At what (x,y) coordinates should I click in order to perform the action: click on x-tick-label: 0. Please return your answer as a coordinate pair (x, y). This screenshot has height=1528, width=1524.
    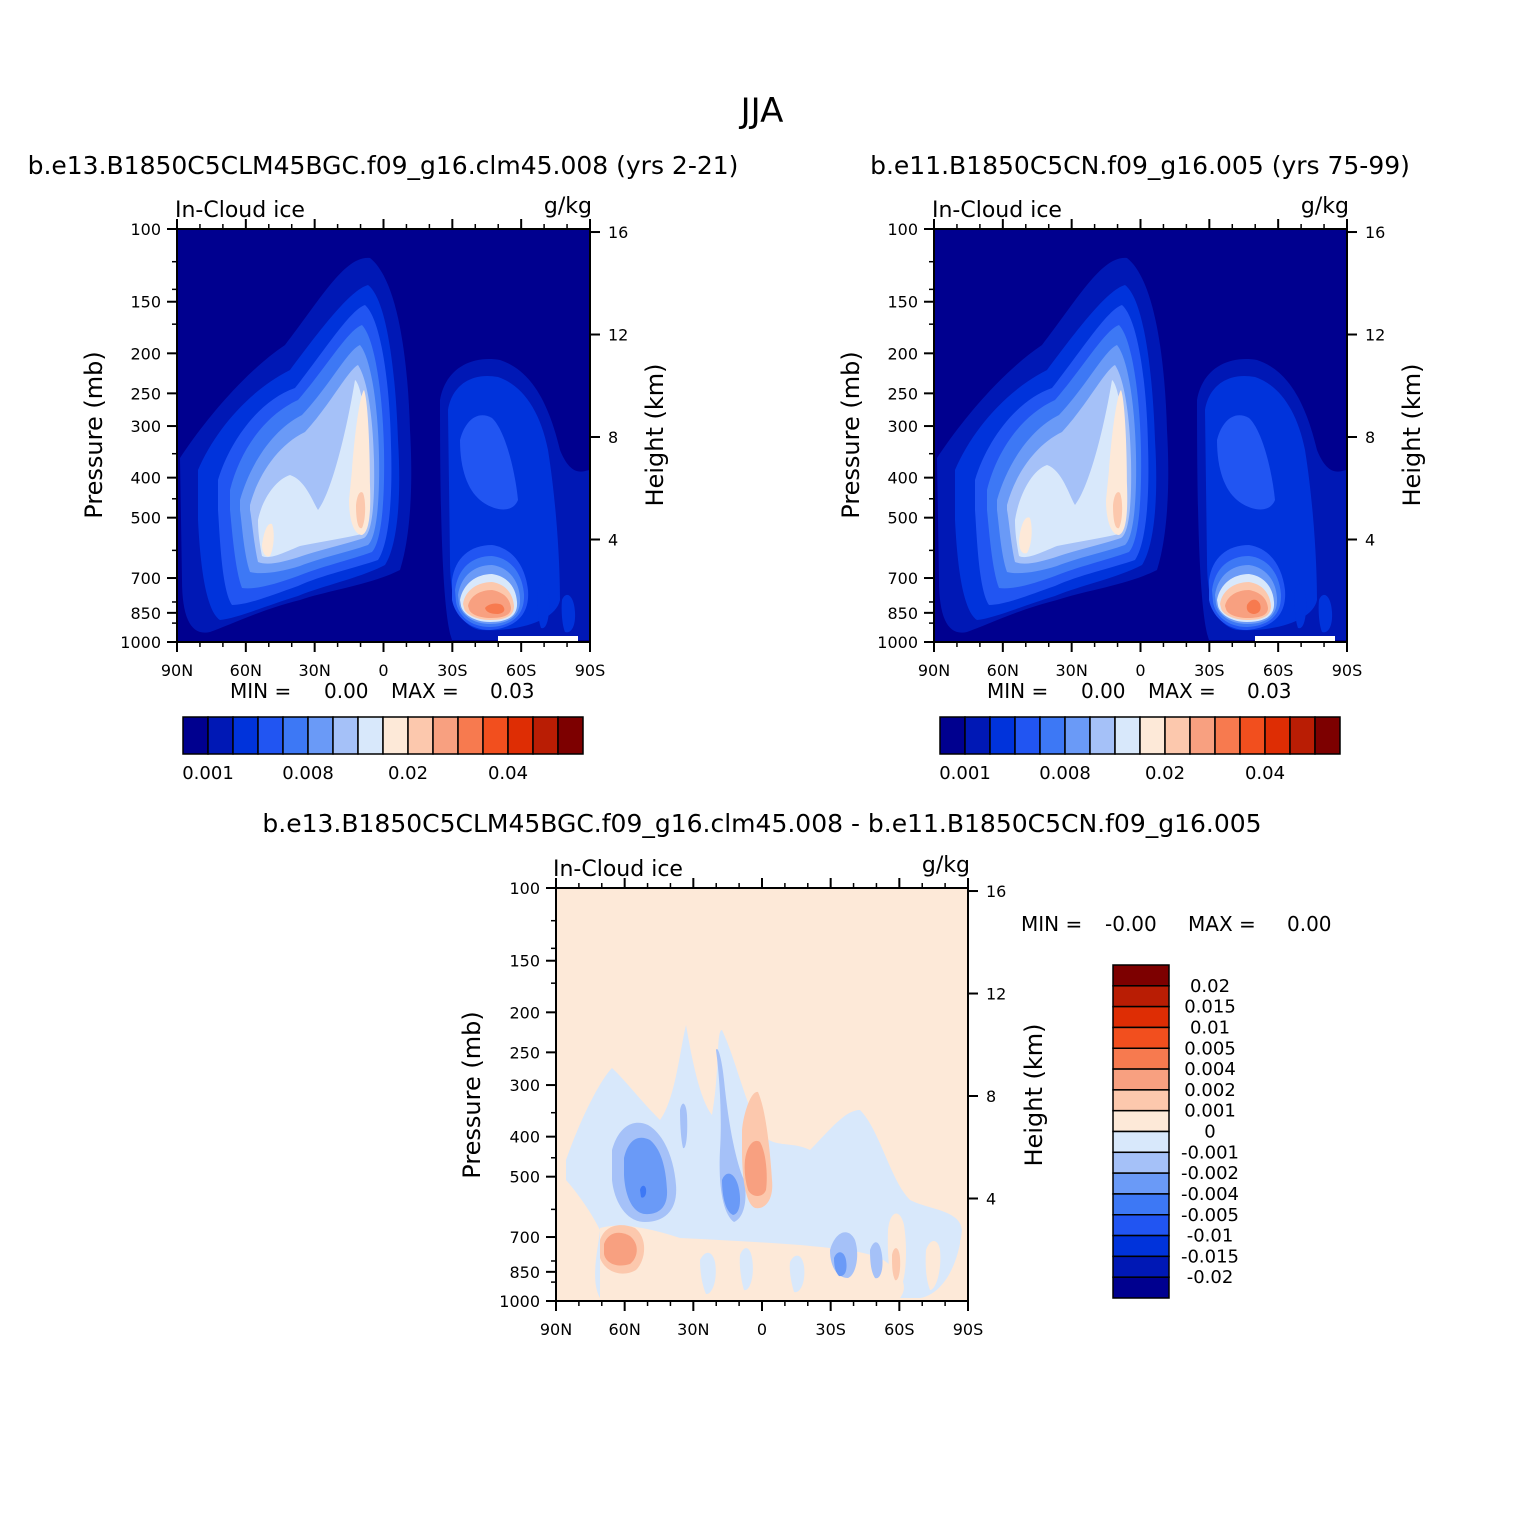
    Looking at the image, I should click on (1140, 670).